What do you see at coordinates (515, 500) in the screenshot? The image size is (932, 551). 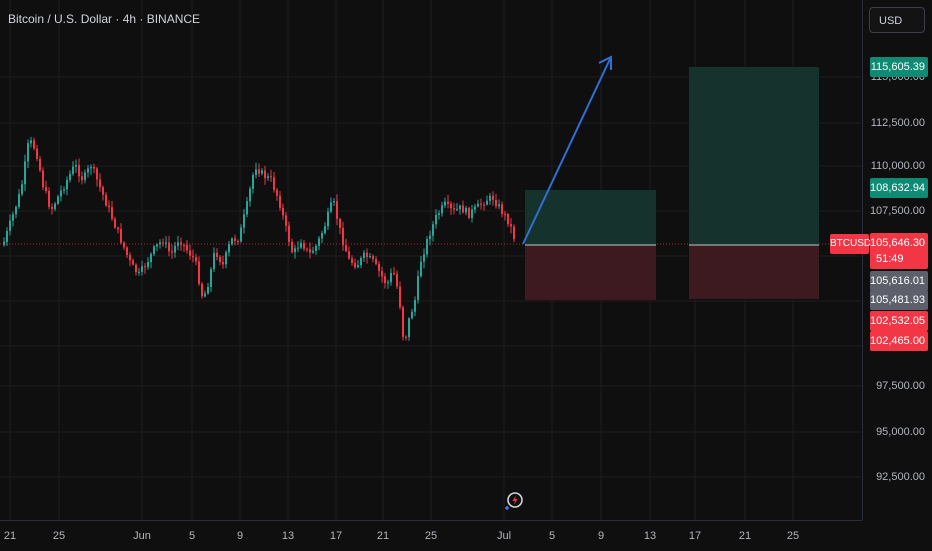 I see `replay-icon` at bounding box center [515, 500].